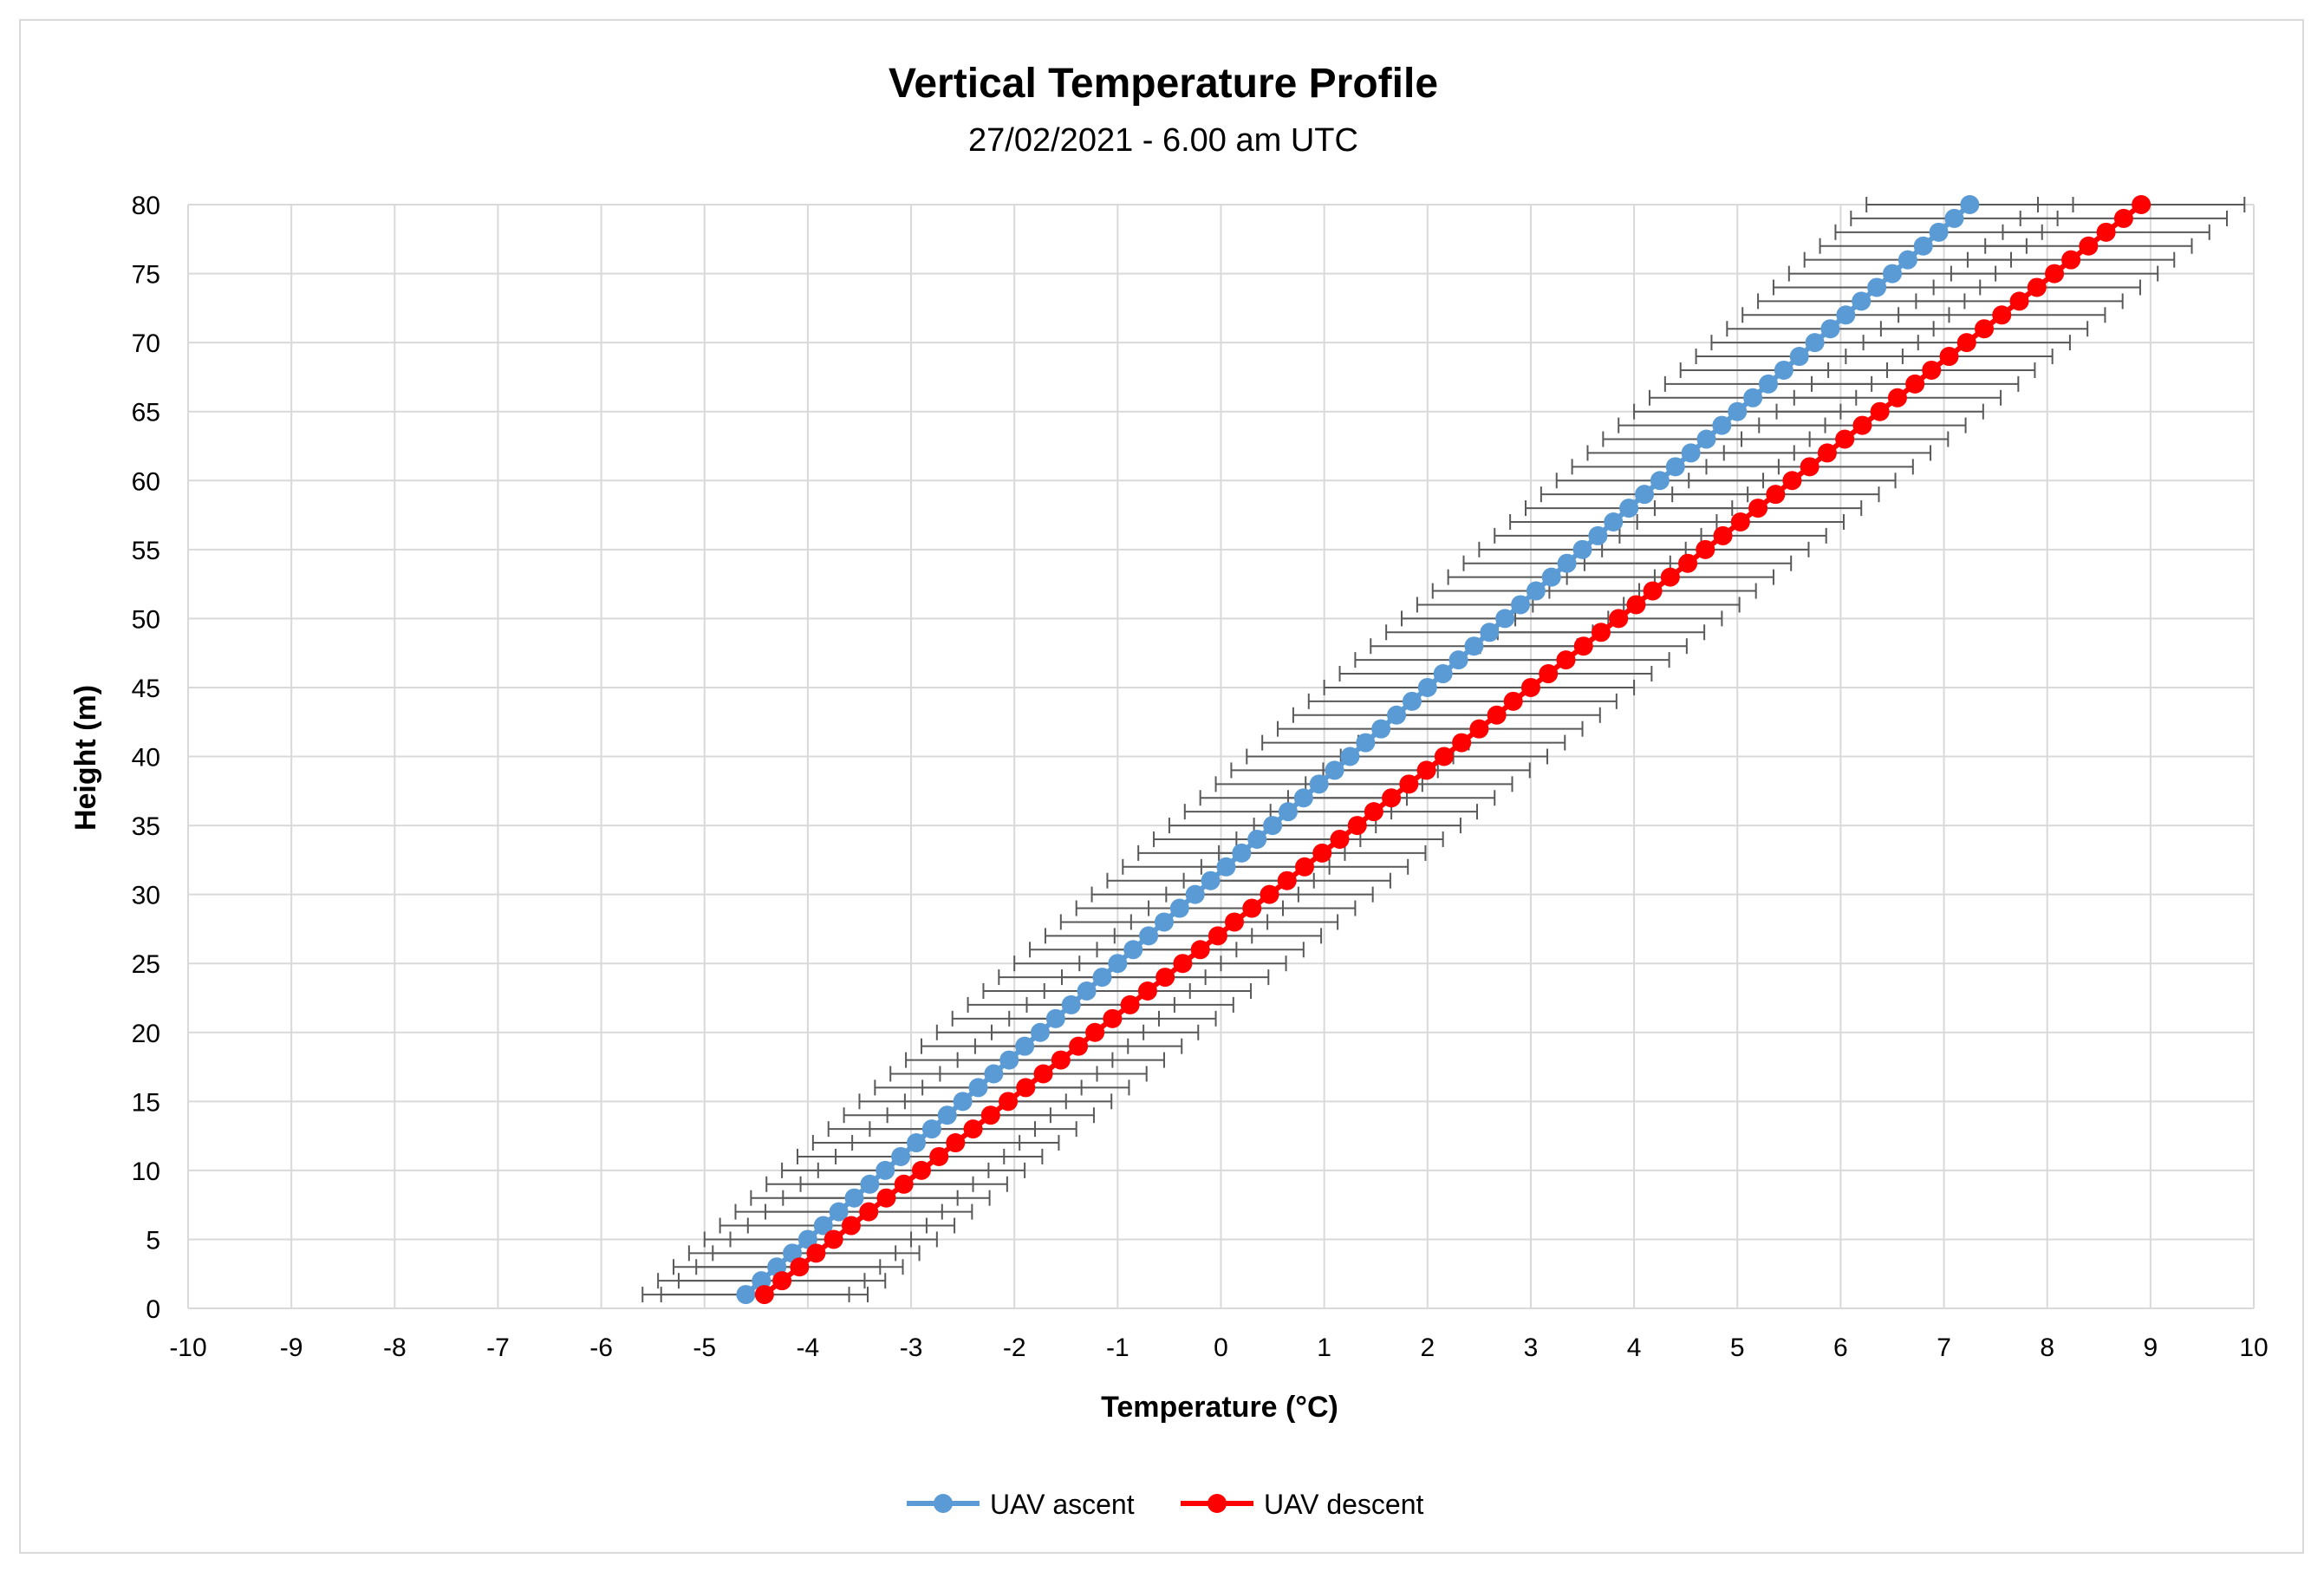  What do you see at coordinates (1634, 1347) in the screenshot?
I see `x-tick-label: 4` at bounding box center [1634, 1347].